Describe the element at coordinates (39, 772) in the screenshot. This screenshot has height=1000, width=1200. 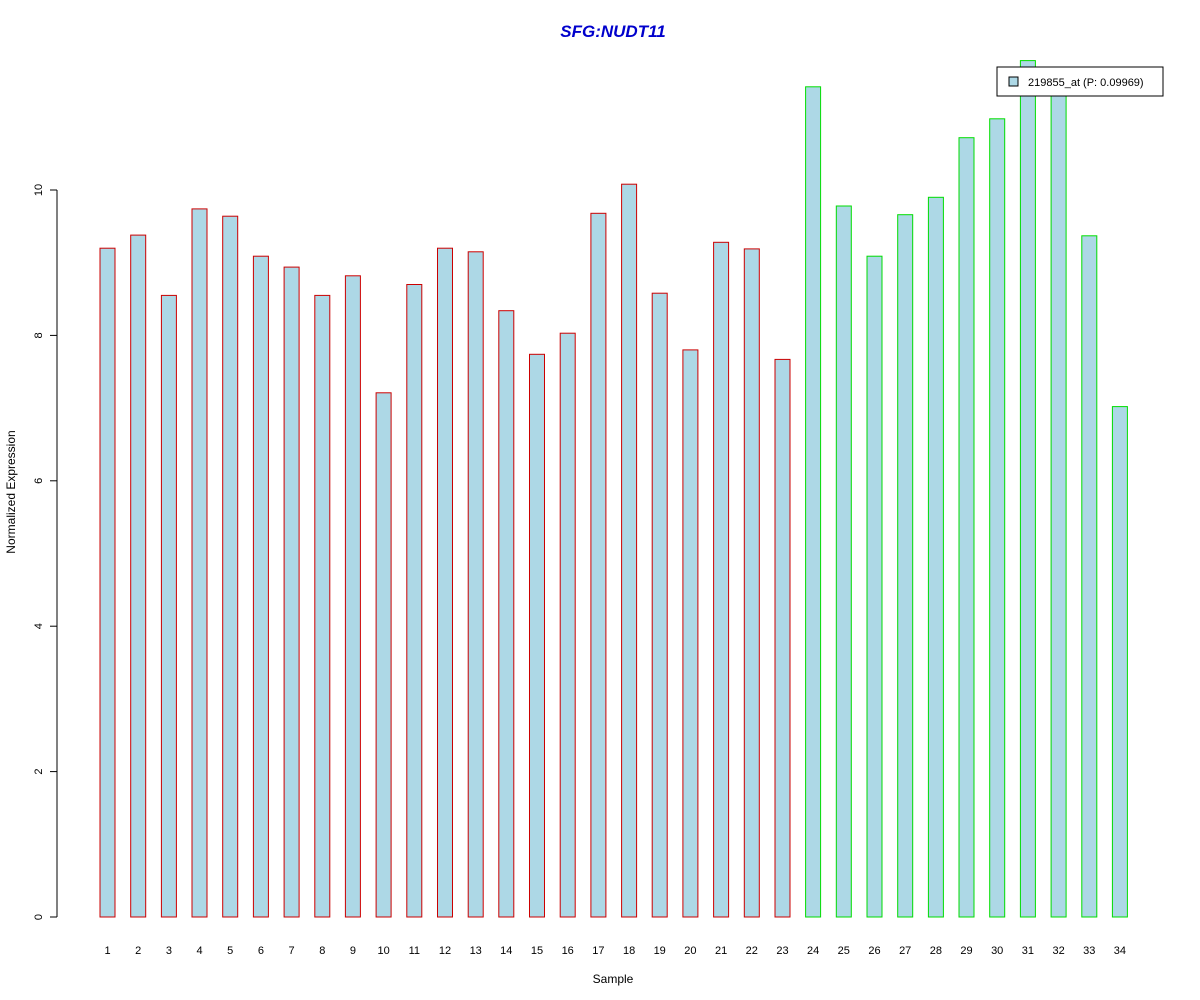
I see `y-tick-label: 2` at that location.